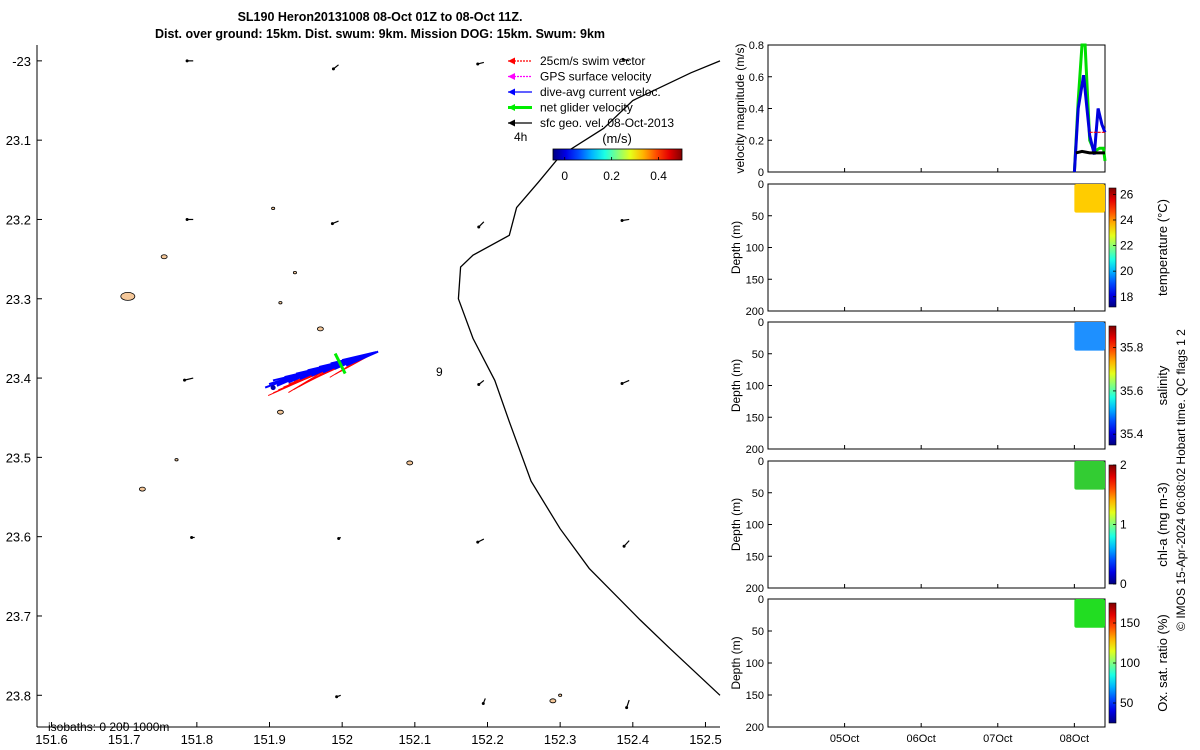 This screenshot has width=1200, height=750. I want to click on map-y-tick-label: 23.3, so click(18, 299).